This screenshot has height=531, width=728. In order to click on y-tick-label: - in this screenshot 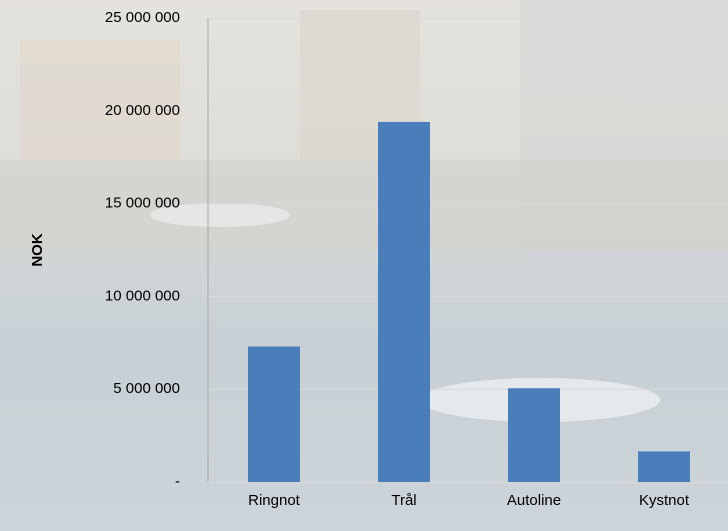, I will do `click(177, 481)`.